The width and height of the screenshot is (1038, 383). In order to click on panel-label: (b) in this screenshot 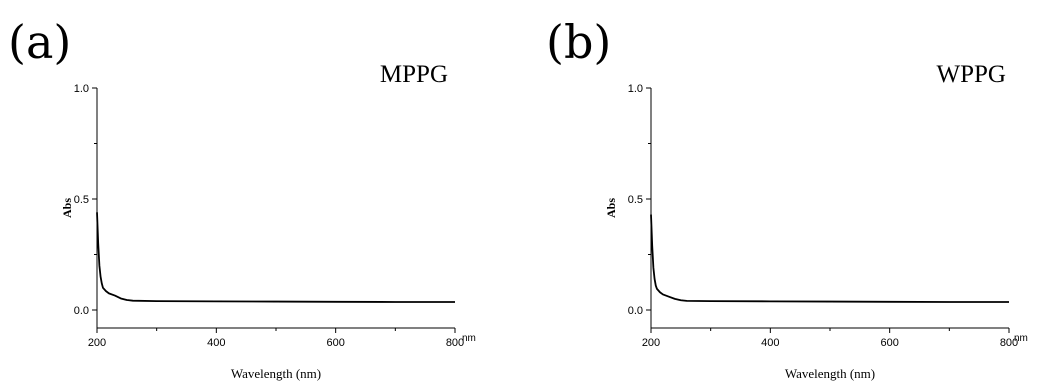, I will do `click(578, 42)`.